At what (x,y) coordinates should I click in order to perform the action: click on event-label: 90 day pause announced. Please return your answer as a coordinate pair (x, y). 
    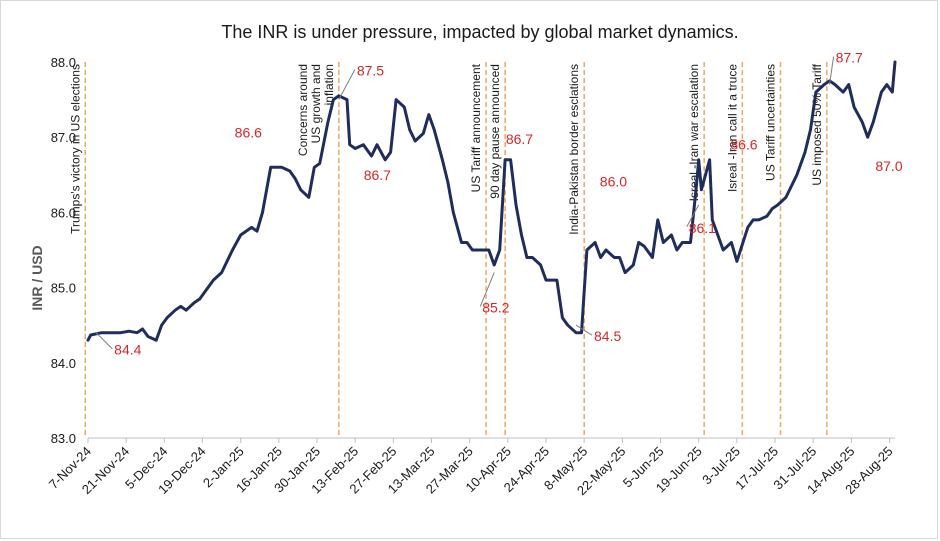
    Looking at the image, I should click on (495, 131).